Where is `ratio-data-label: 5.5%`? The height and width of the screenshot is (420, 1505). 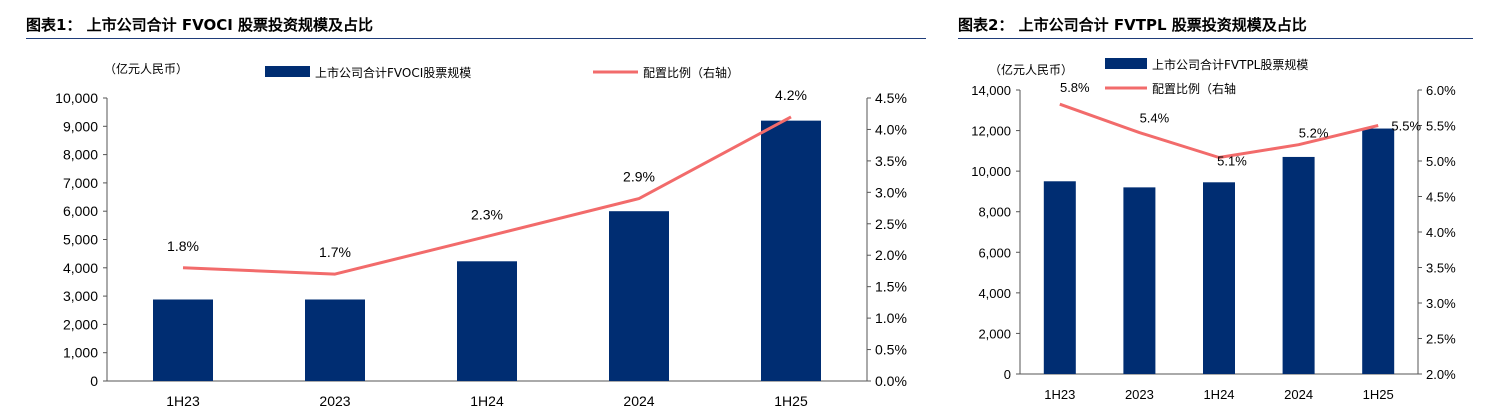 ratio-data-label: 5.5% is located at coordinates (1406, 126).